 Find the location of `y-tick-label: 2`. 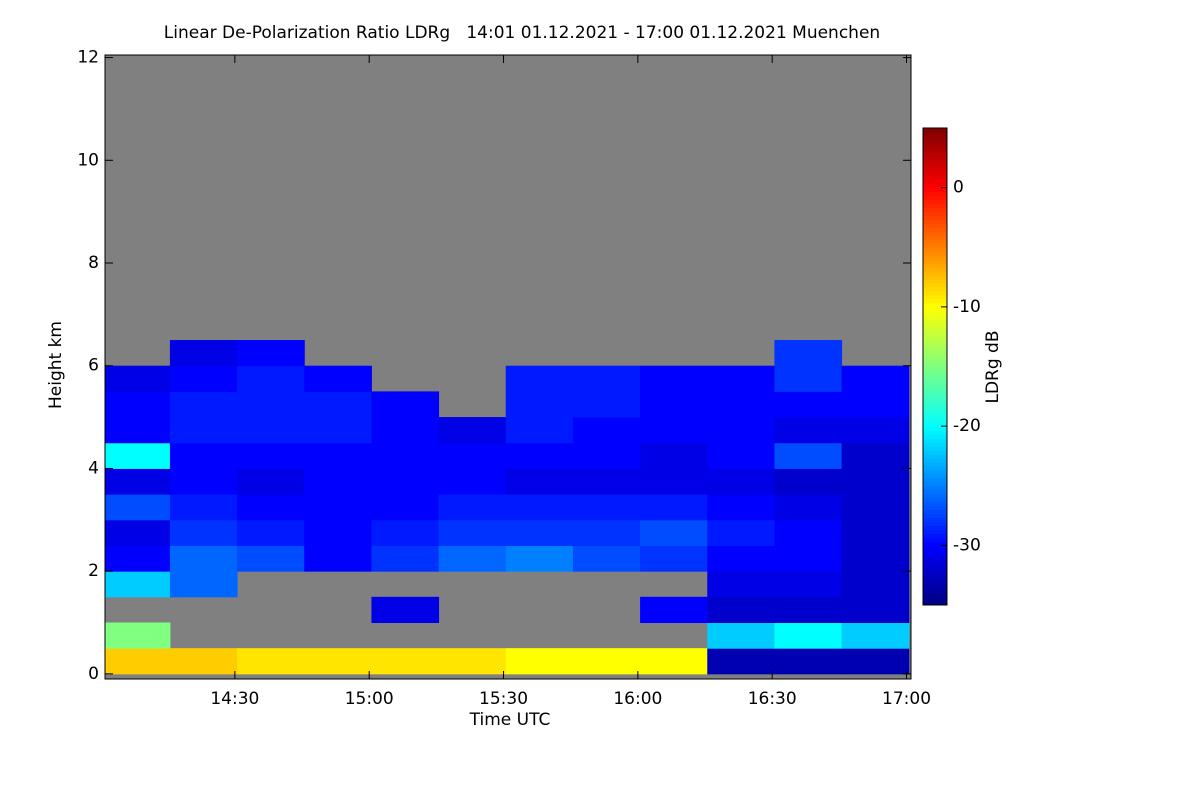

y-tick-label: 2 is located at coordinates (93, 571).